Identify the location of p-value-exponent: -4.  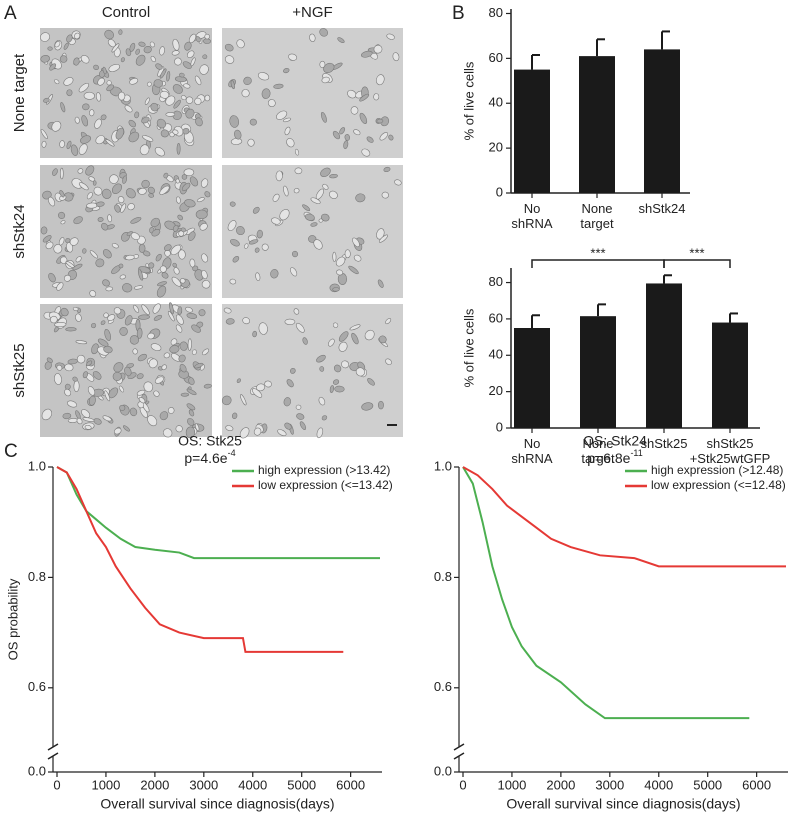
(232, 453).